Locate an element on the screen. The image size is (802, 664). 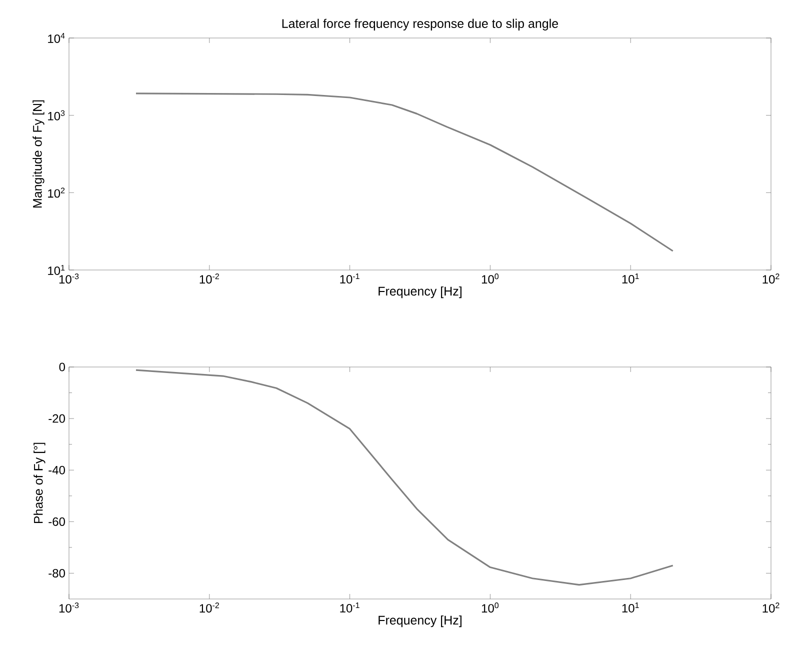
y-tick-label: -60 is located at coordinates (56, 521).